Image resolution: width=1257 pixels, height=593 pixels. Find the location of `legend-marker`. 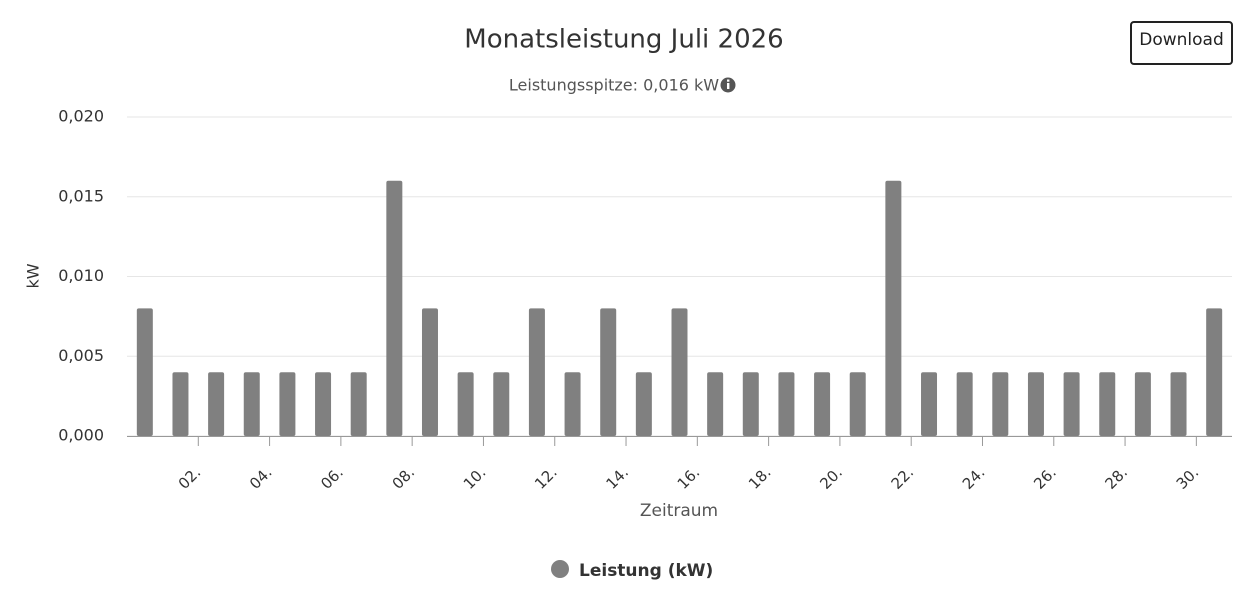

legend-marker is located at coordinates (560, 569).